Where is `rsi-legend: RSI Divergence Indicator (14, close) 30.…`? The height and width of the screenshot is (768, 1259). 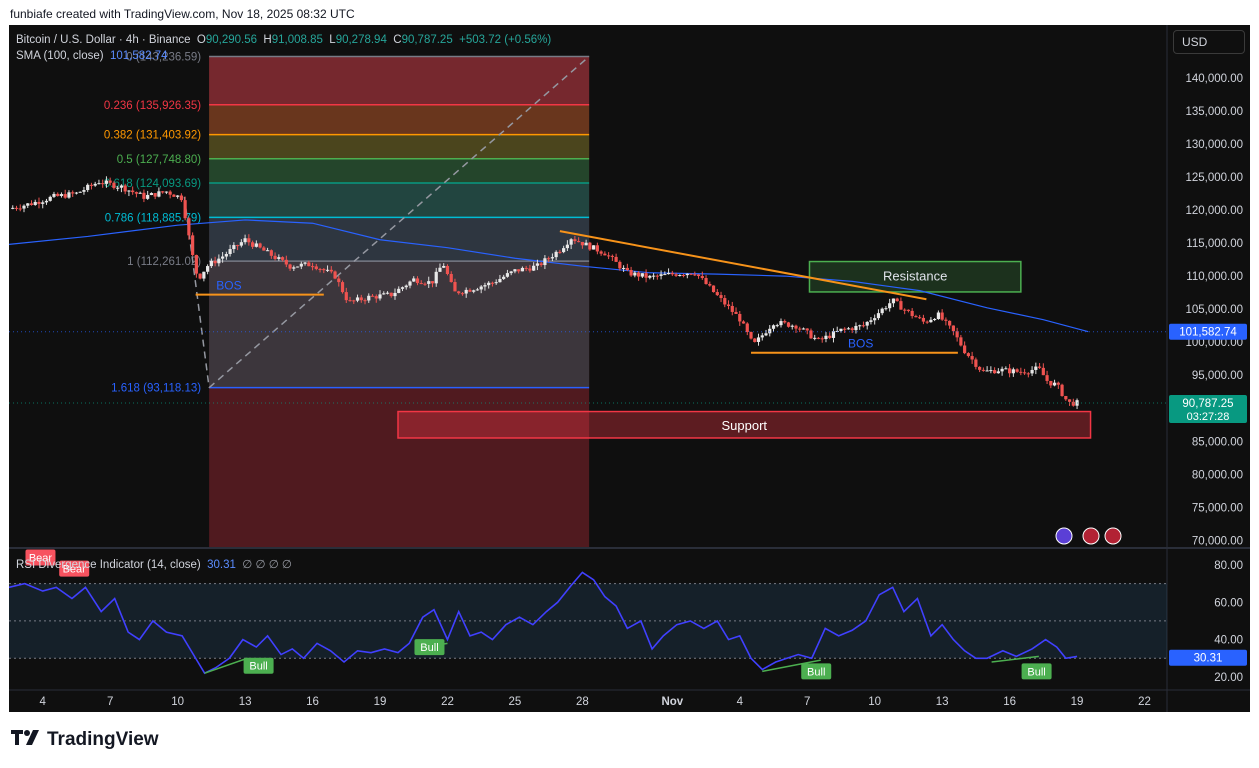 rsi-legend: RSI Divergence Indicator (14, close) 30.… is located at coordinates (154, 564).